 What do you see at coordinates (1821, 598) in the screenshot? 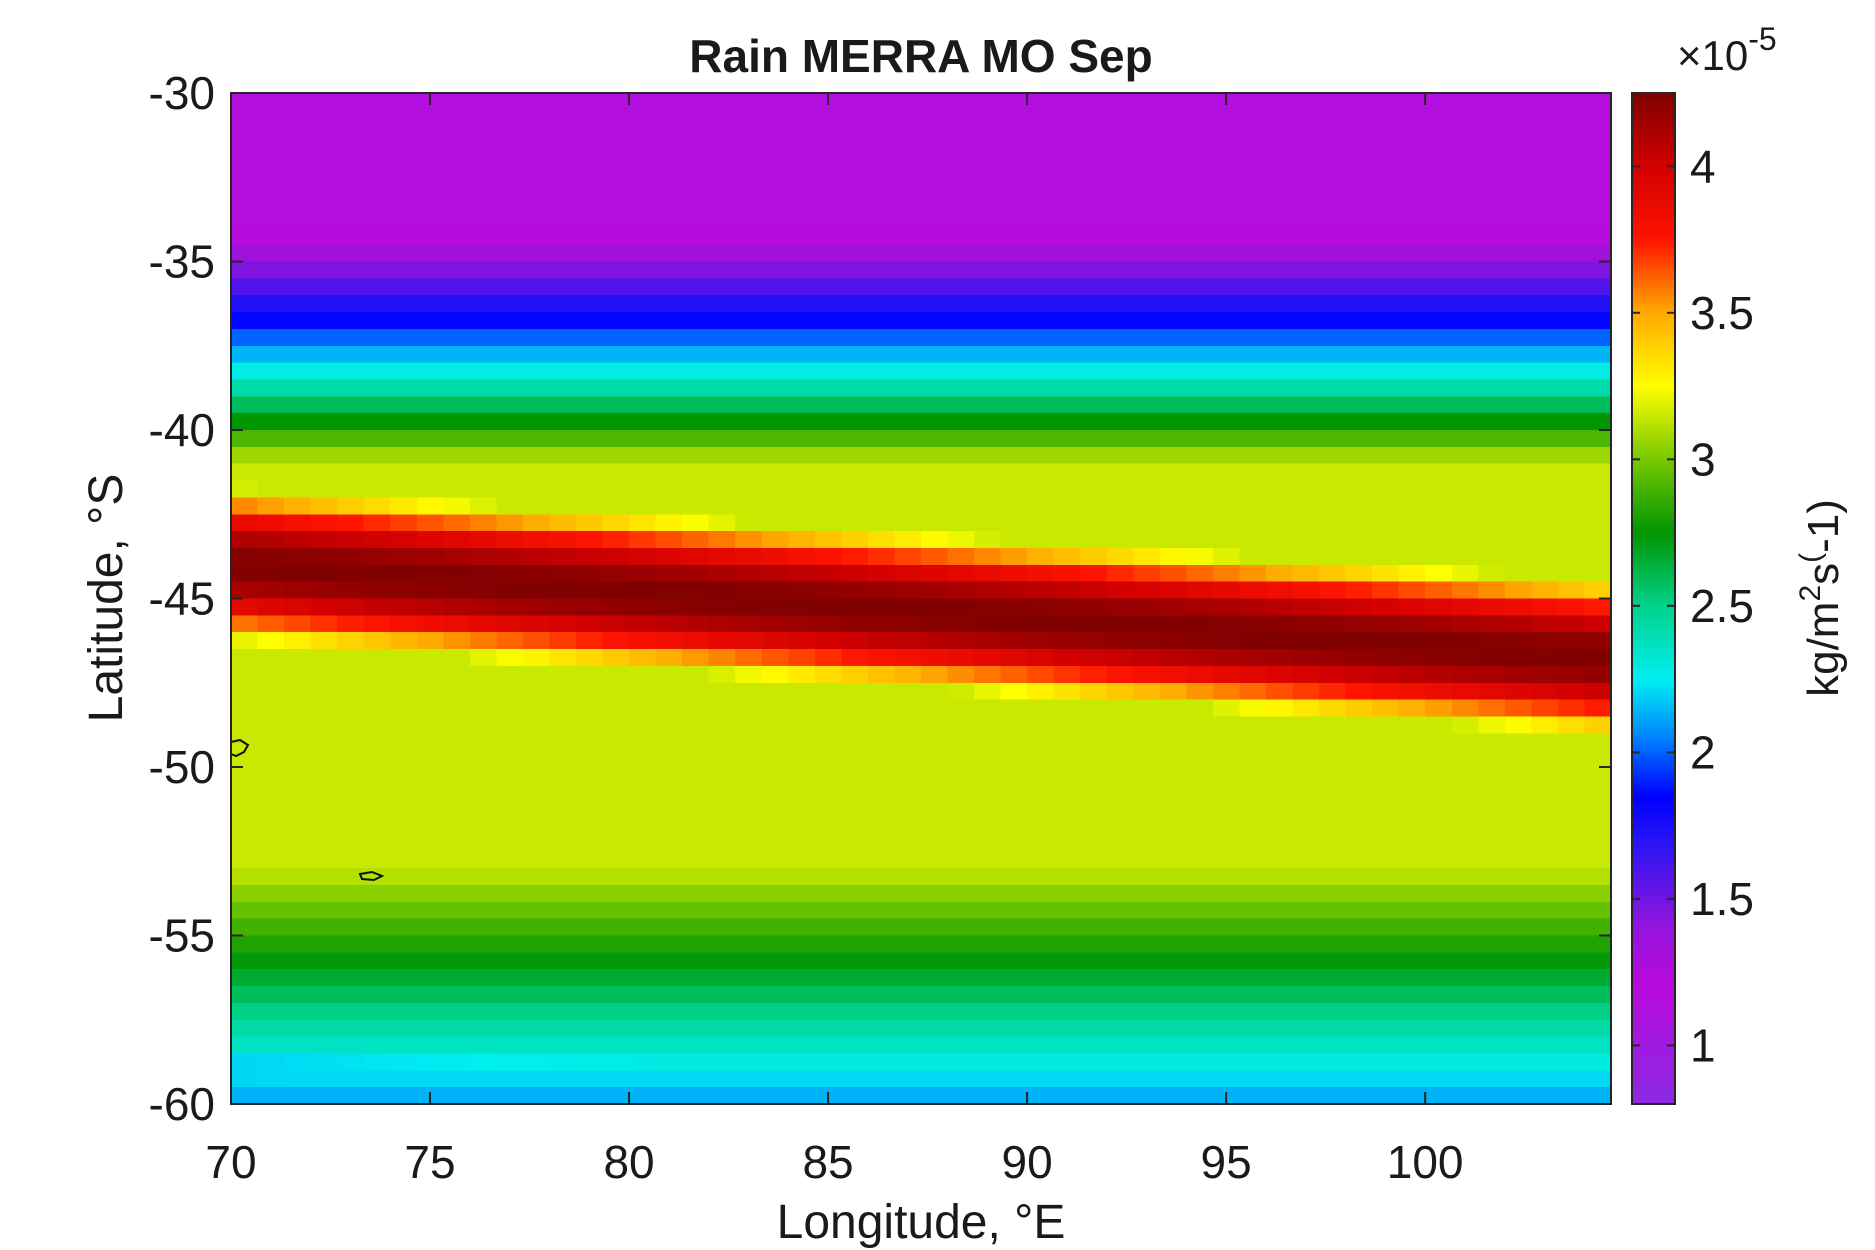
I see `colorbar-label: kg/m2s(-1)` at bounding box center [1821, 598].